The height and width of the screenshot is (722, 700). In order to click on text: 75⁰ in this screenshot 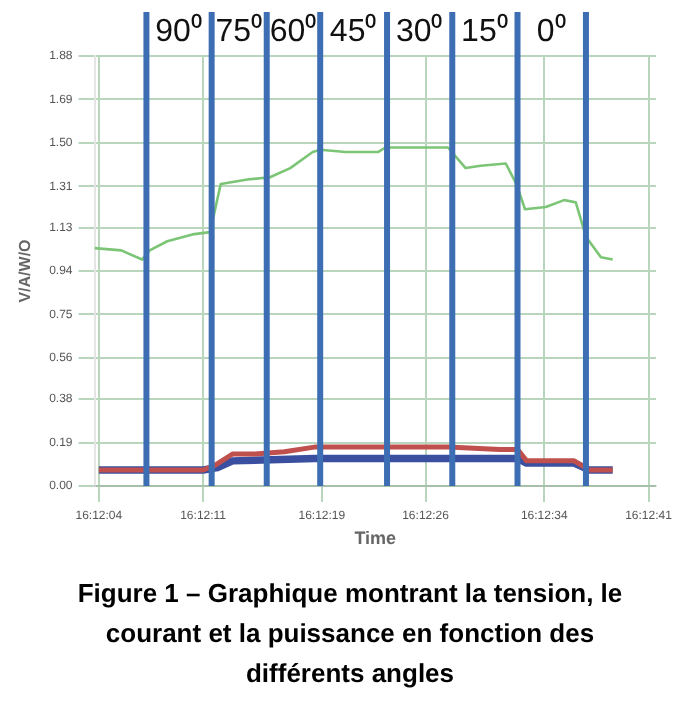, I will do `click(239, 30)`.